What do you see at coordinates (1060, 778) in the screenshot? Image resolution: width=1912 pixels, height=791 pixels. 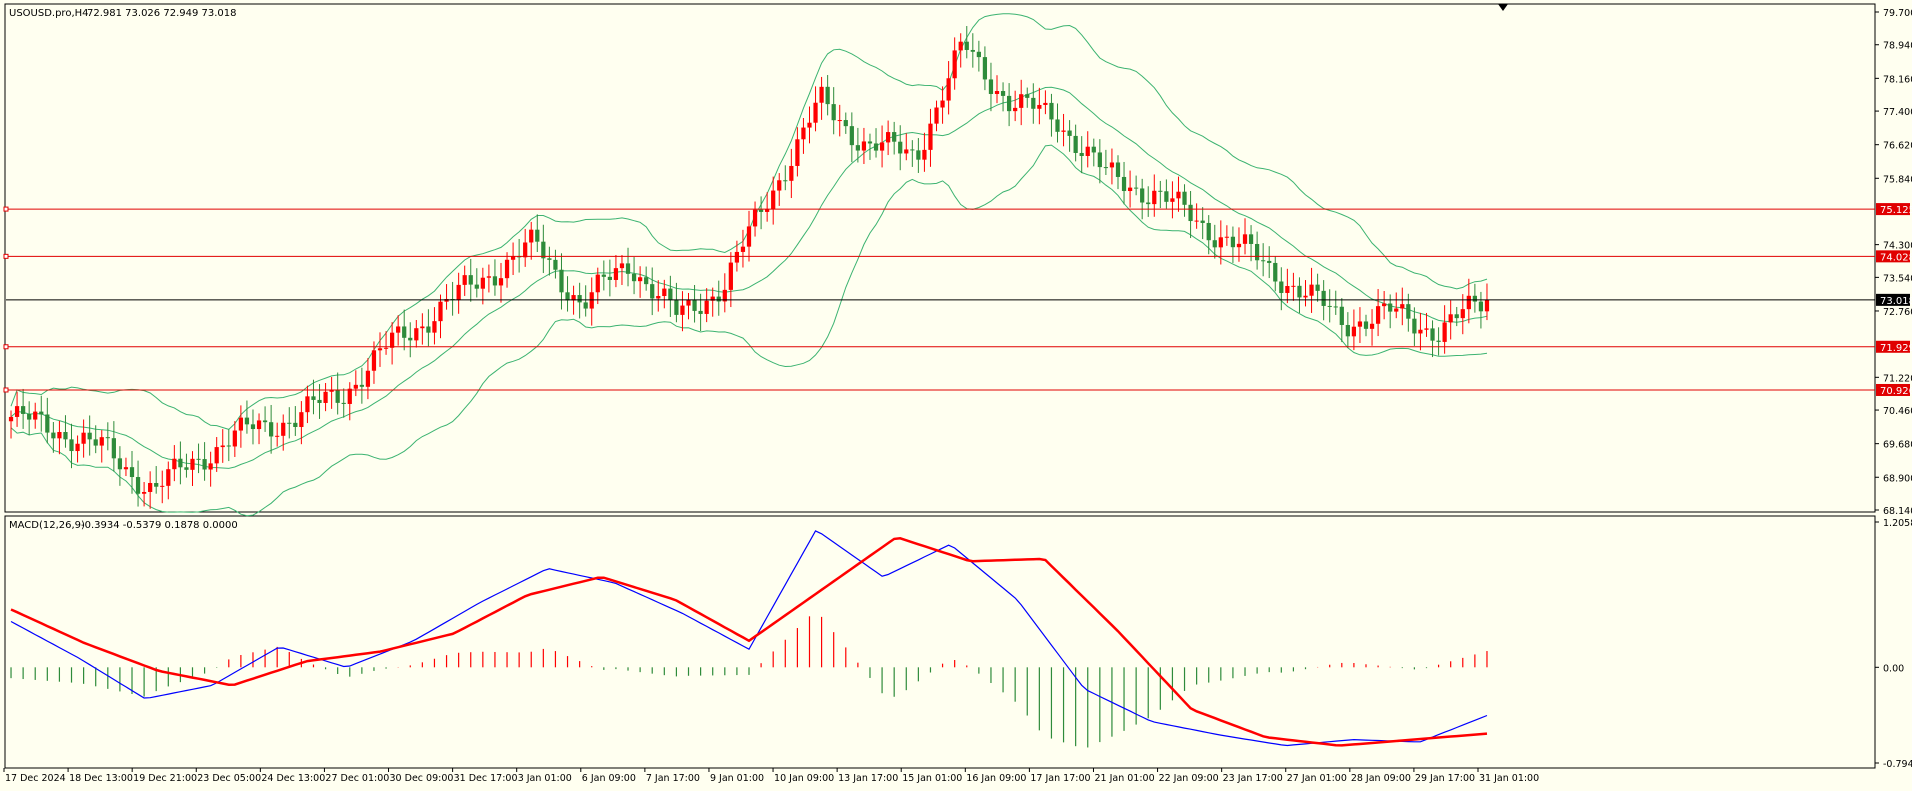 I see `time-tick-label: 17 Jan 17:00` at bounding box center [1060, 778].